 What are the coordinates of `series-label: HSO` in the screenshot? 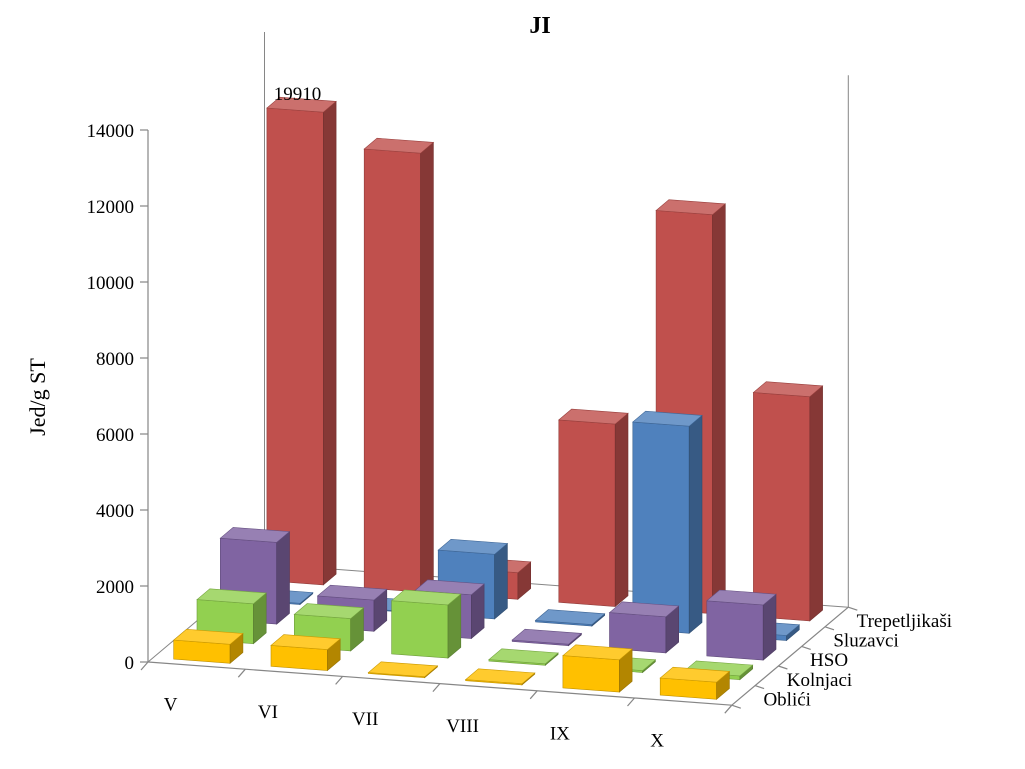 It's located at (829, 660).